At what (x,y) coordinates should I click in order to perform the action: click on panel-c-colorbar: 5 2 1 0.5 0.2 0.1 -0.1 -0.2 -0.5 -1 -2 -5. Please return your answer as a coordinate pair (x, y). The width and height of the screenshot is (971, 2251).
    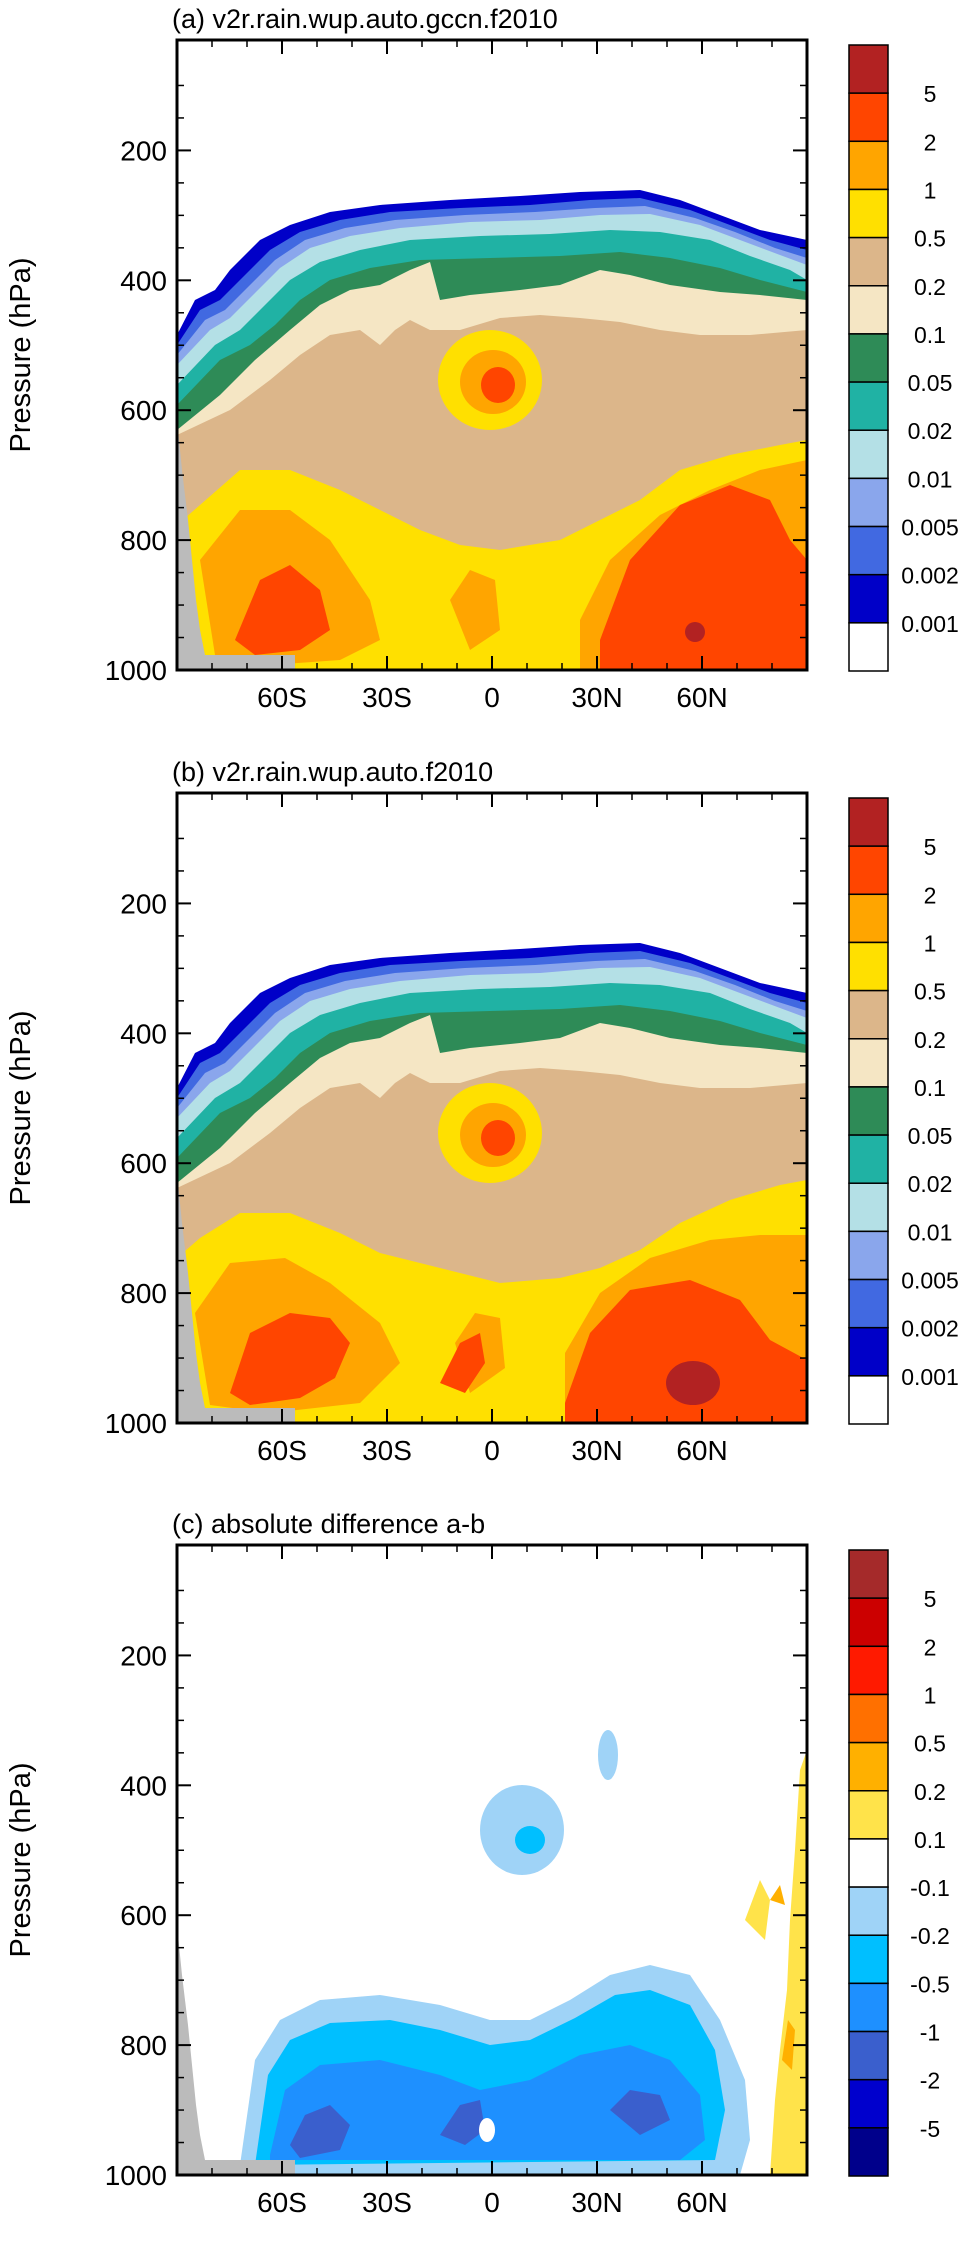
    Looking at the image, I should click on (899, 1863).